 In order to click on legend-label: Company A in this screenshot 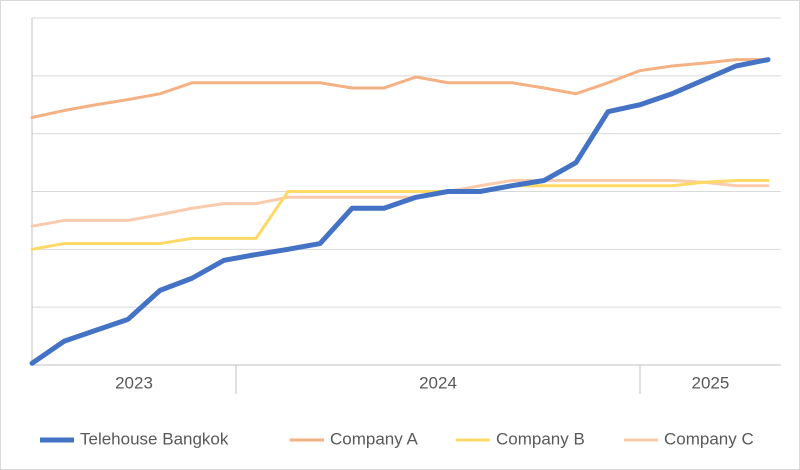, I will do `click(374, 438)`.